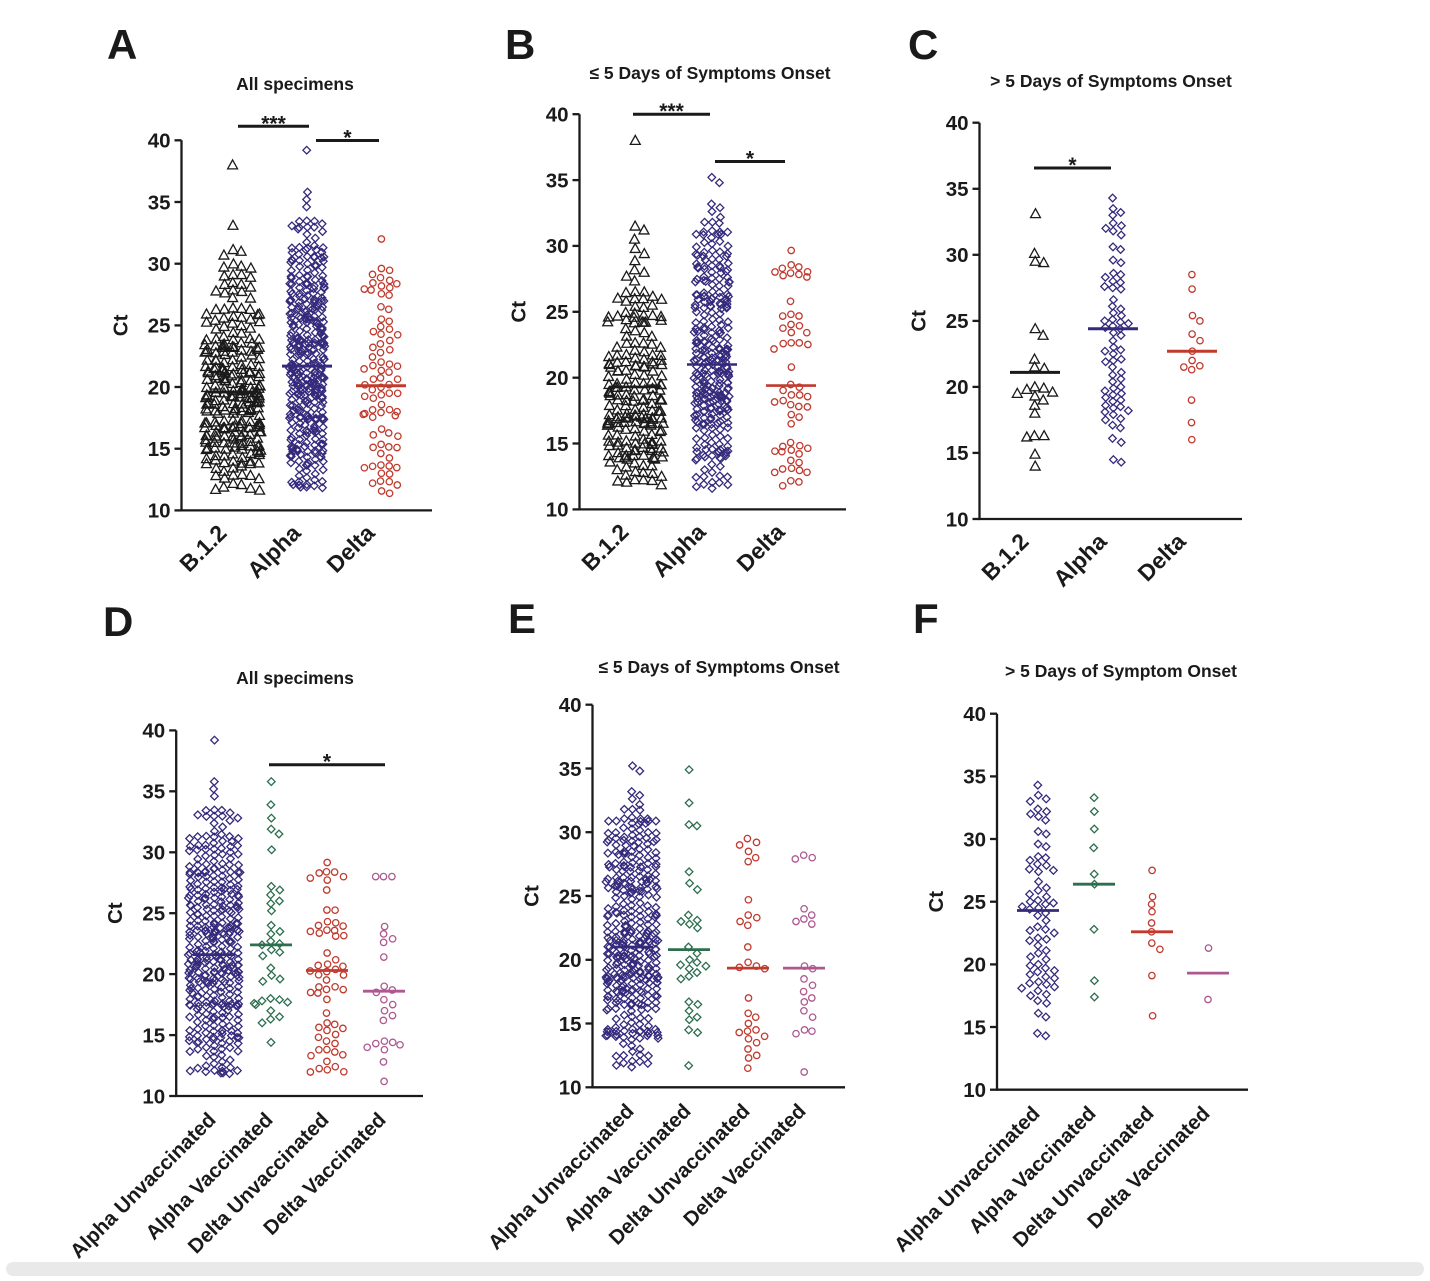  What do you see at coordinates (926, 618) in the screenshot?
I see `svg-text: F` at bounding box center [926, 618].